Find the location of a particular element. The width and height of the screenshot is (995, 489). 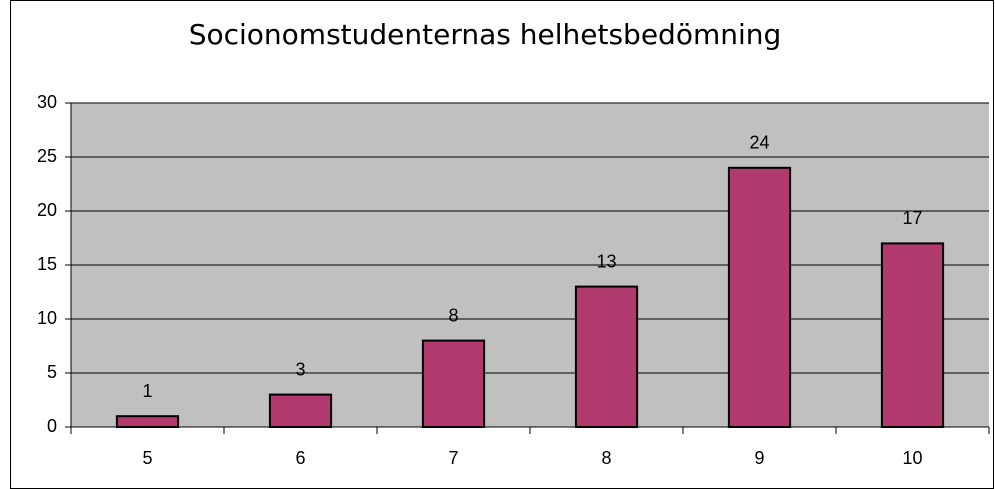

x-tick-label: 7 is located at coordinates (453, 458).